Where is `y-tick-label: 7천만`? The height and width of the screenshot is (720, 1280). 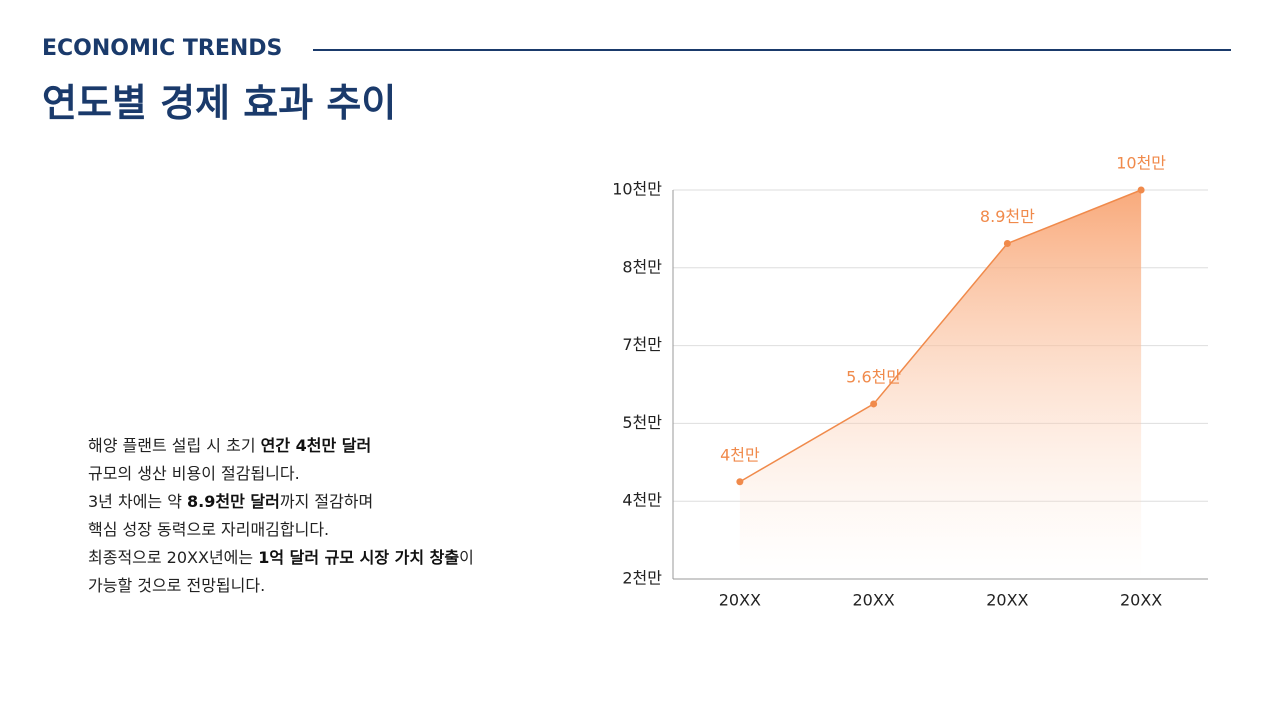 y-tick-label: 7천만 is located at coordinates (642, 344).